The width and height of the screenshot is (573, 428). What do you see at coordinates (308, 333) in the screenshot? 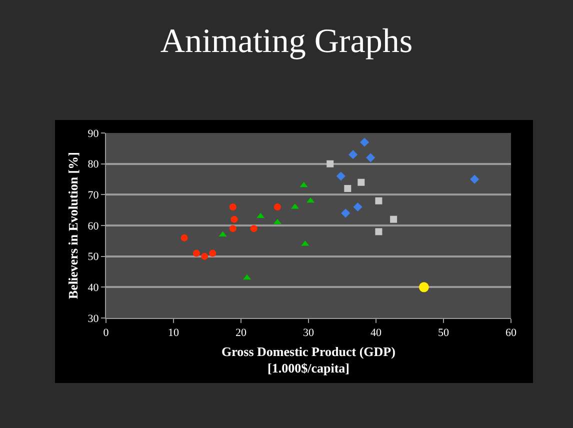
I see `x-tick-label: 30` at bounding box center [308, 333].